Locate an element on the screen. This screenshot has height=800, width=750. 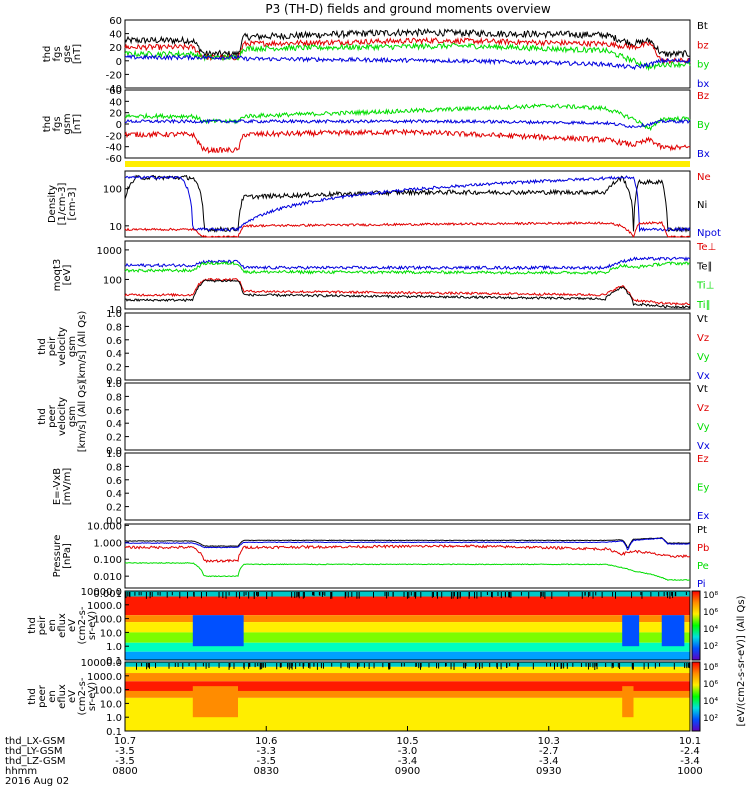
legend-pressure-3: Pi is located at coordinates (701, 584).